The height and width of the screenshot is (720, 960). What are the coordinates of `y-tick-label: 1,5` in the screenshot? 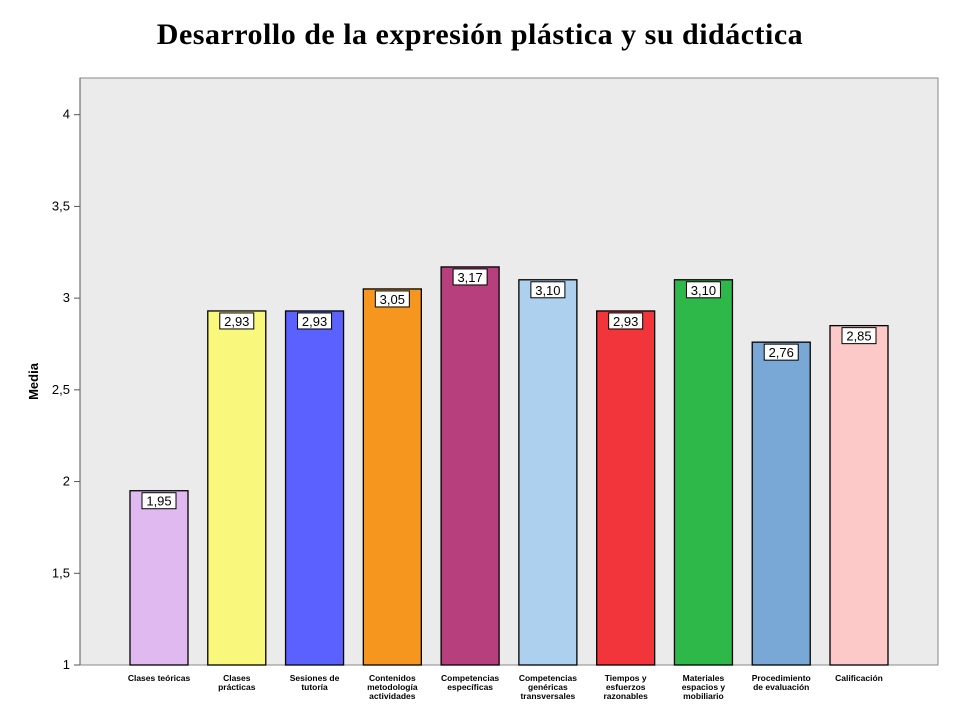 It's located at (61, 572).